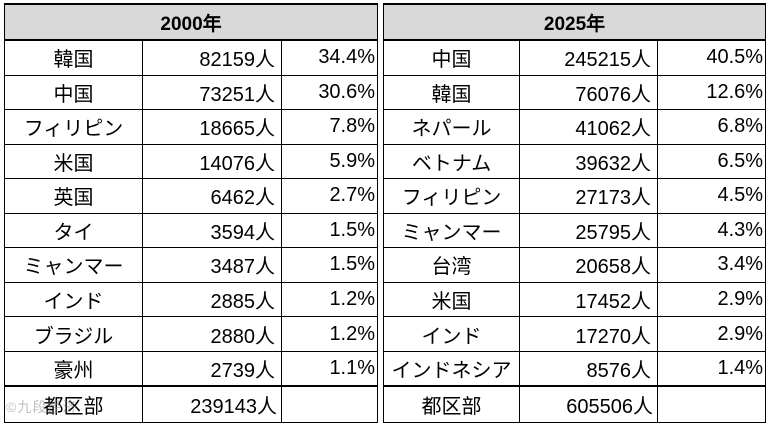  I want to click on resident-count: 6462人, so click(212, 196).